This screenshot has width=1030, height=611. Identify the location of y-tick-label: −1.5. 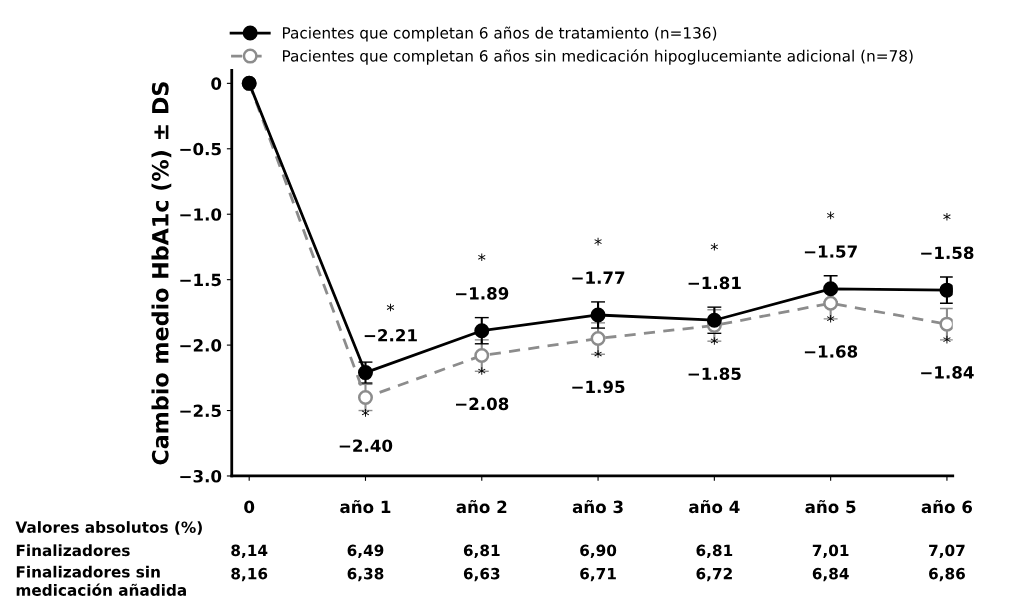
(200, 280).